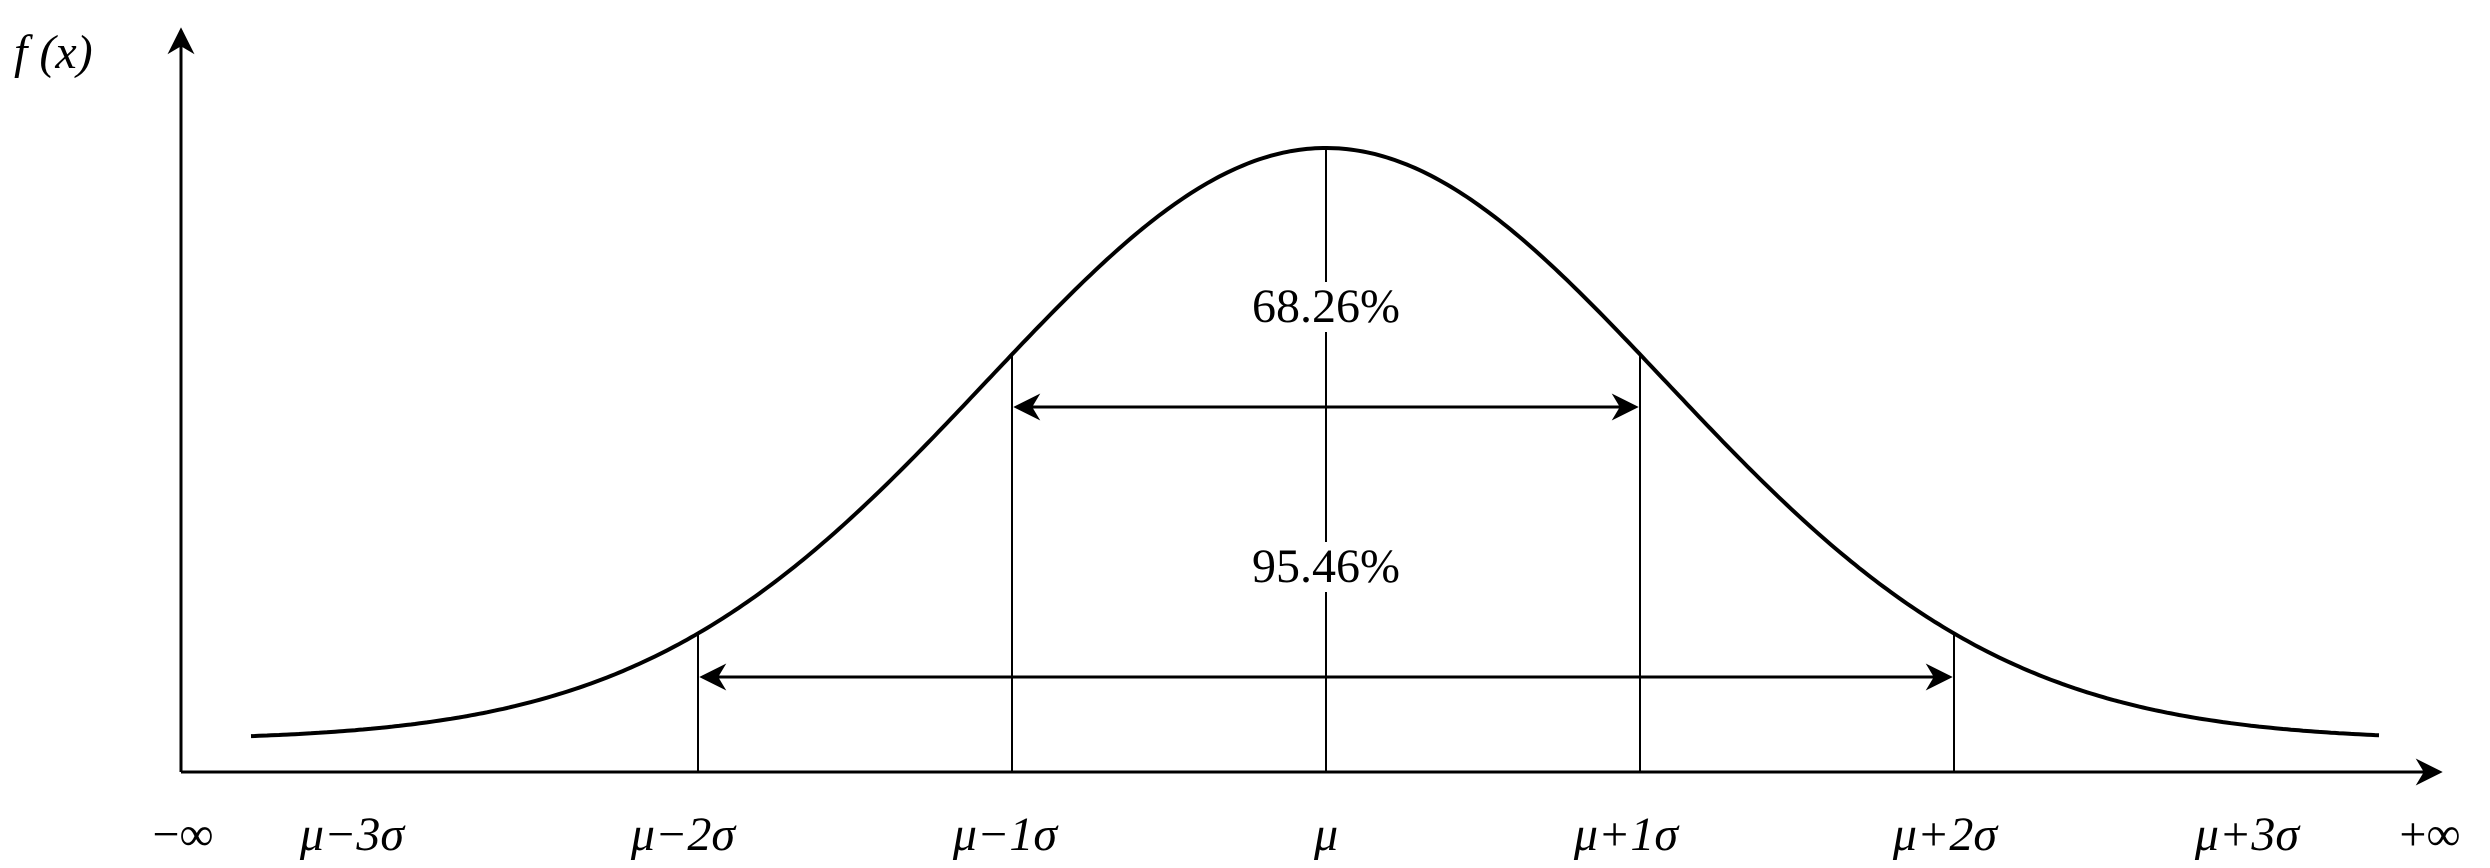  What do you see at coordinates (352, 834) in the screenshot?
I see `x-tick-label: μ−3σ` at bounding box center [352, 834].